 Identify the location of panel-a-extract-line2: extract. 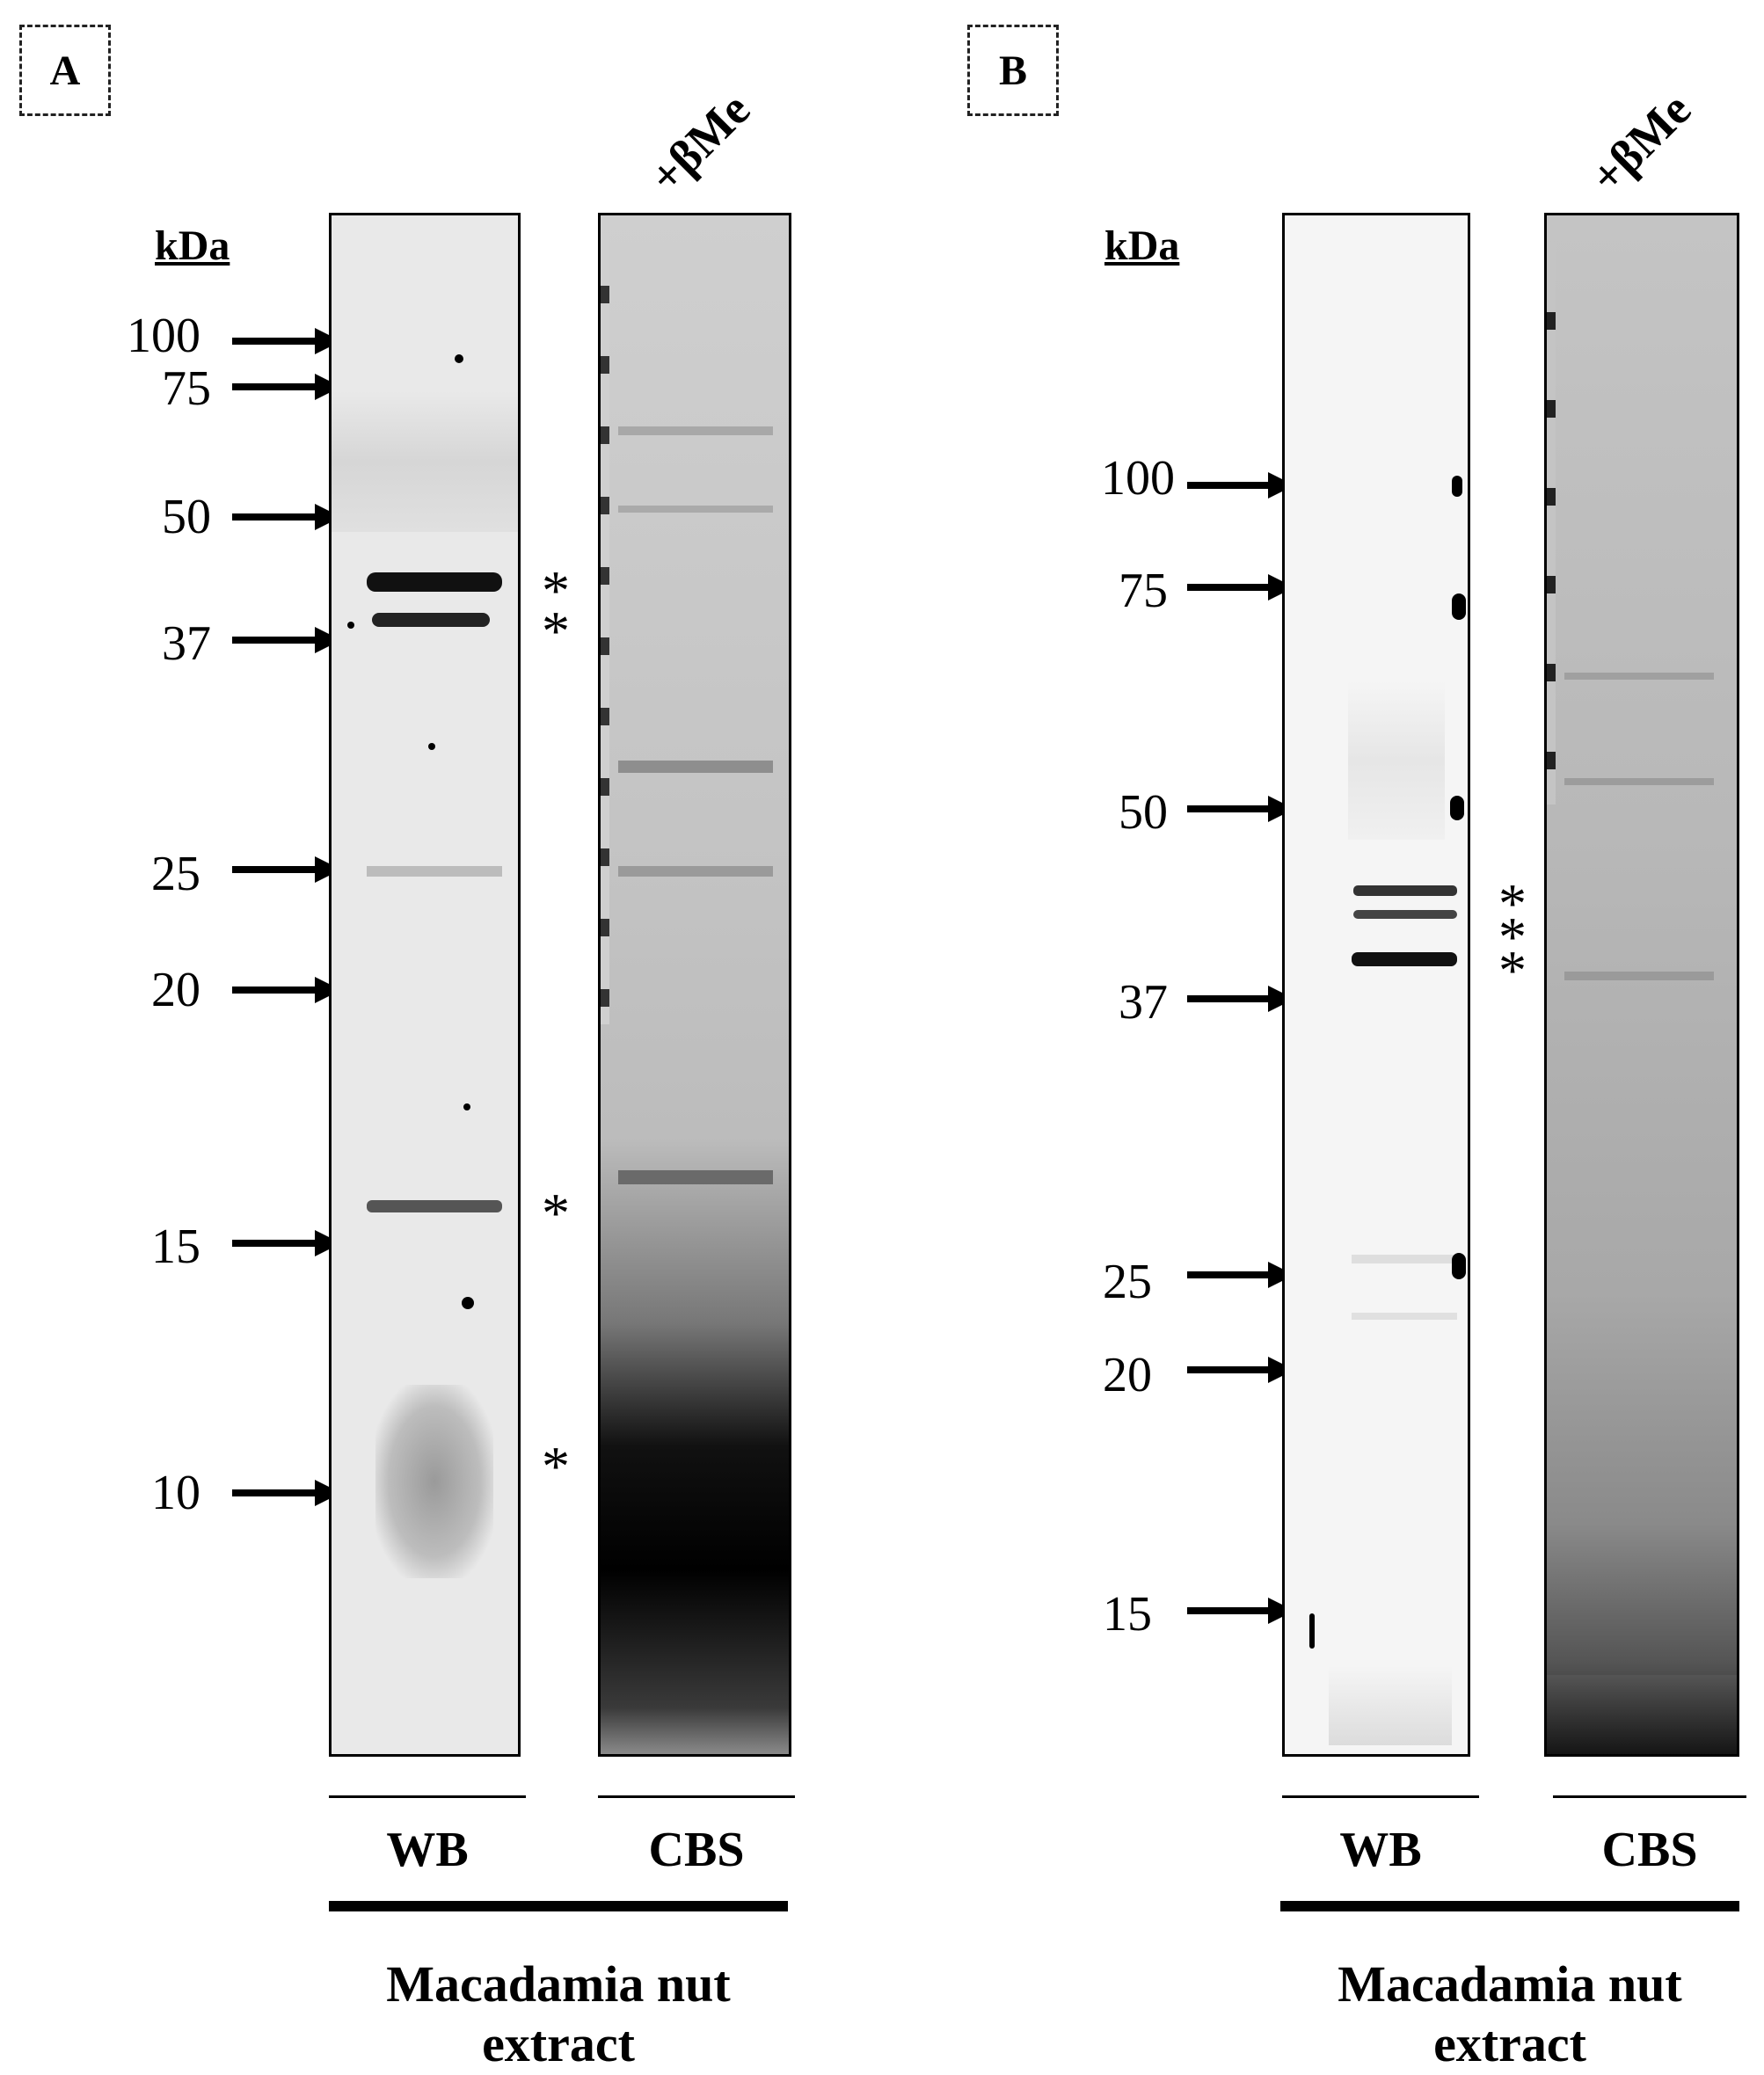
(558, 2043).